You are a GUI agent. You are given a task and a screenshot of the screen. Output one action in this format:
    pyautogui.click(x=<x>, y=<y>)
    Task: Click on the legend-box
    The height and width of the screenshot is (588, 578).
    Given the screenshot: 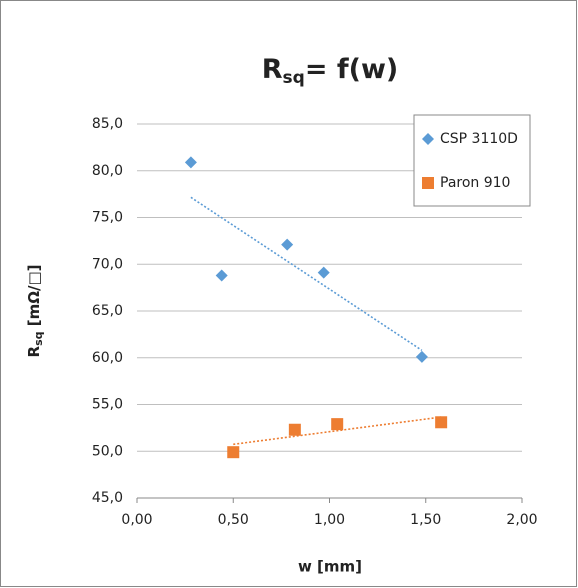 What is the action you would take?
    pyautogui.click(x=472, y=160)
    